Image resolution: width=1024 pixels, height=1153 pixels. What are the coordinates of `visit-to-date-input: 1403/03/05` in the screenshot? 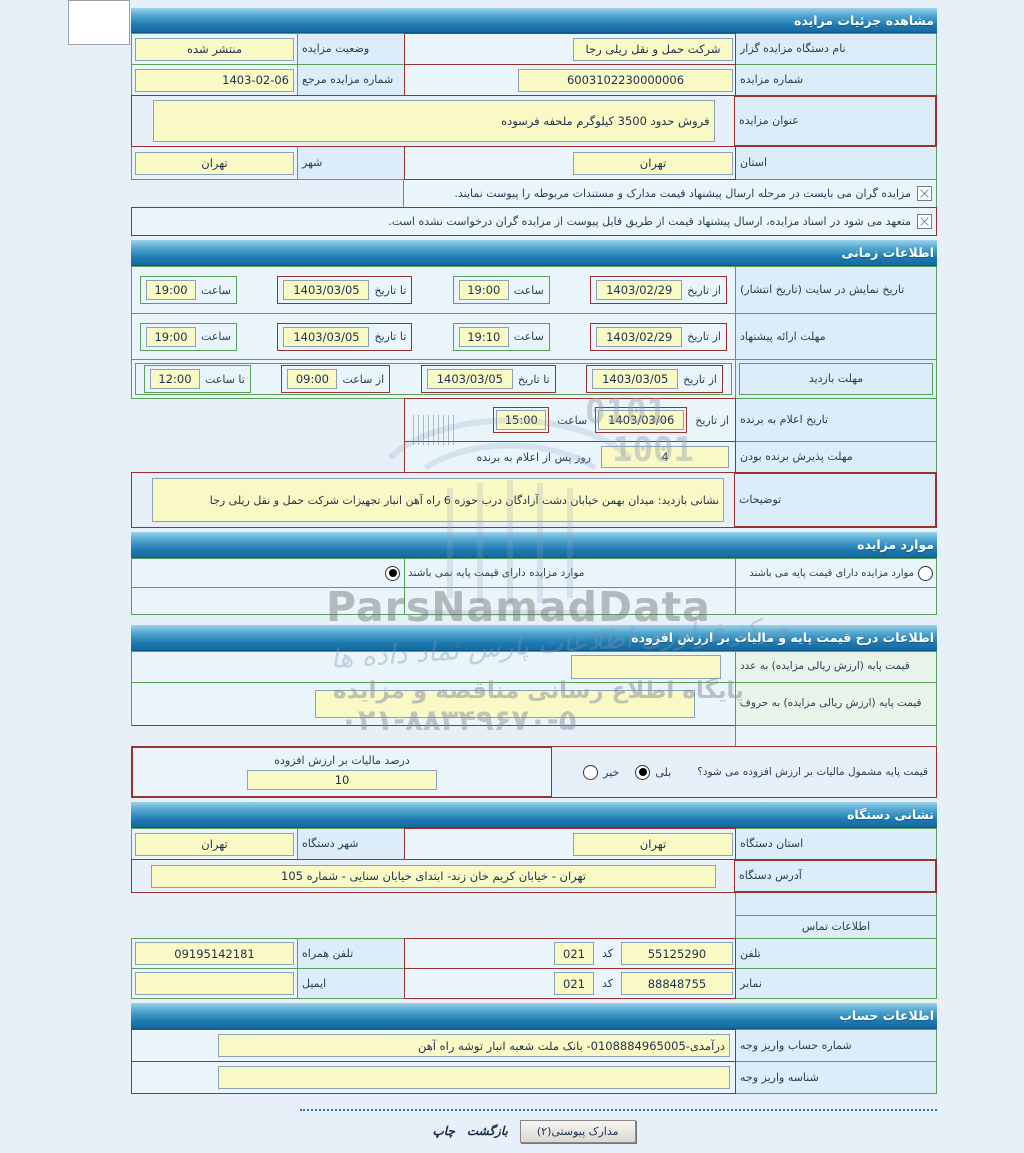 It's located at (469, 379).